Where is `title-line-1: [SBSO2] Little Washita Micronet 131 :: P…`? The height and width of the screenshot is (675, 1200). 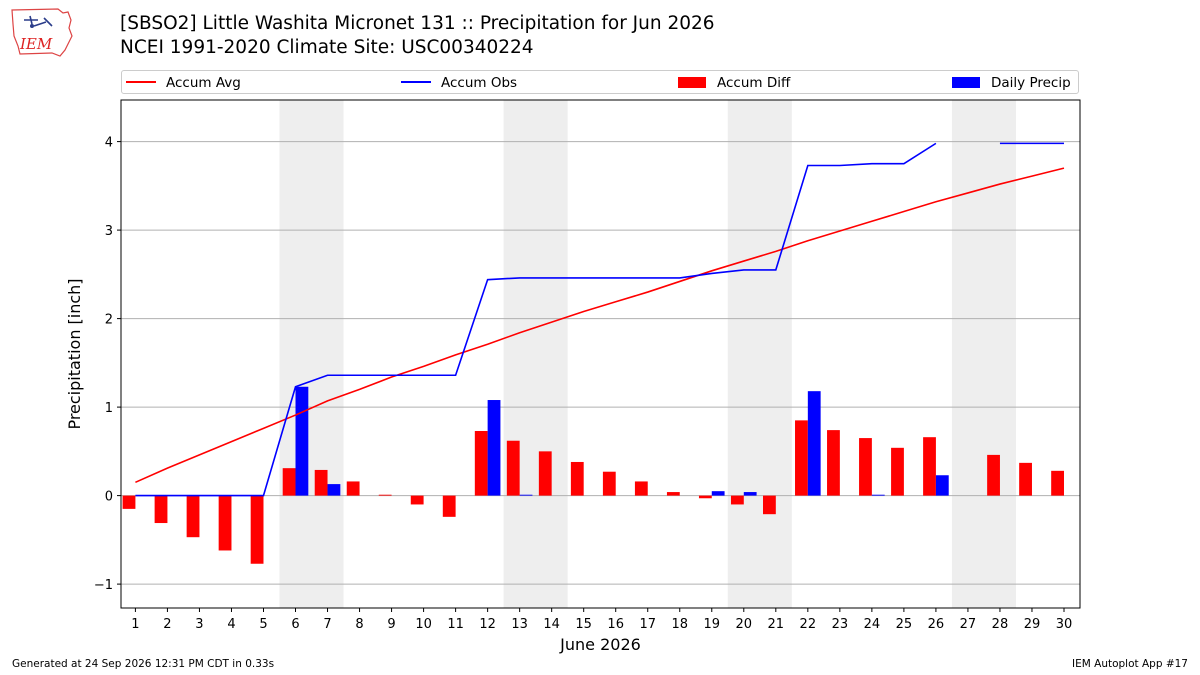
title-line-1: [SBSO2] Little Washita Micronet 131 :: P… is located at coordinates (417, 23).